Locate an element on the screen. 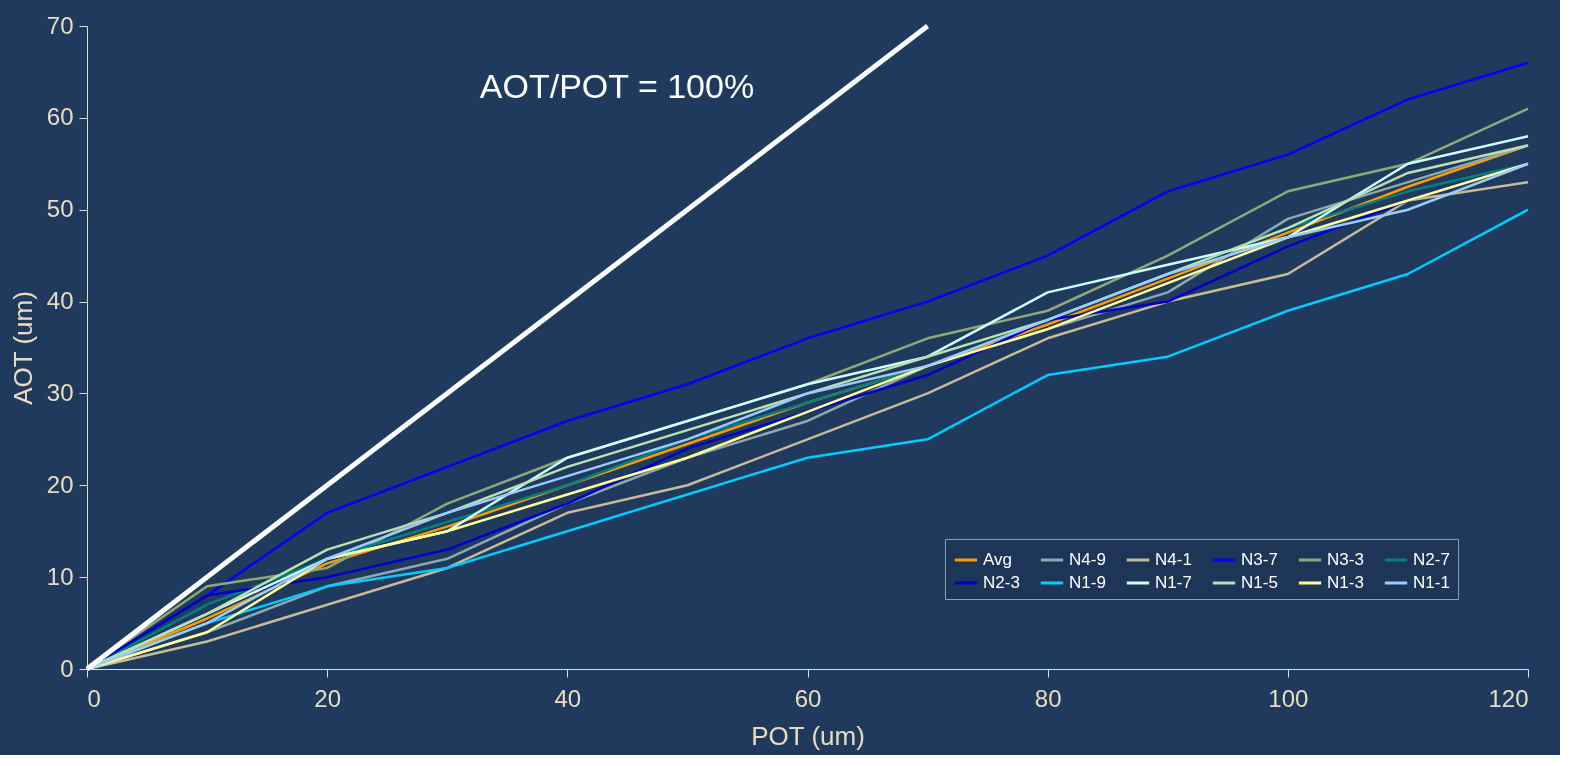 The image size is (1574, 766). y-tick-label: 70 is located at coordinates (60, 25).